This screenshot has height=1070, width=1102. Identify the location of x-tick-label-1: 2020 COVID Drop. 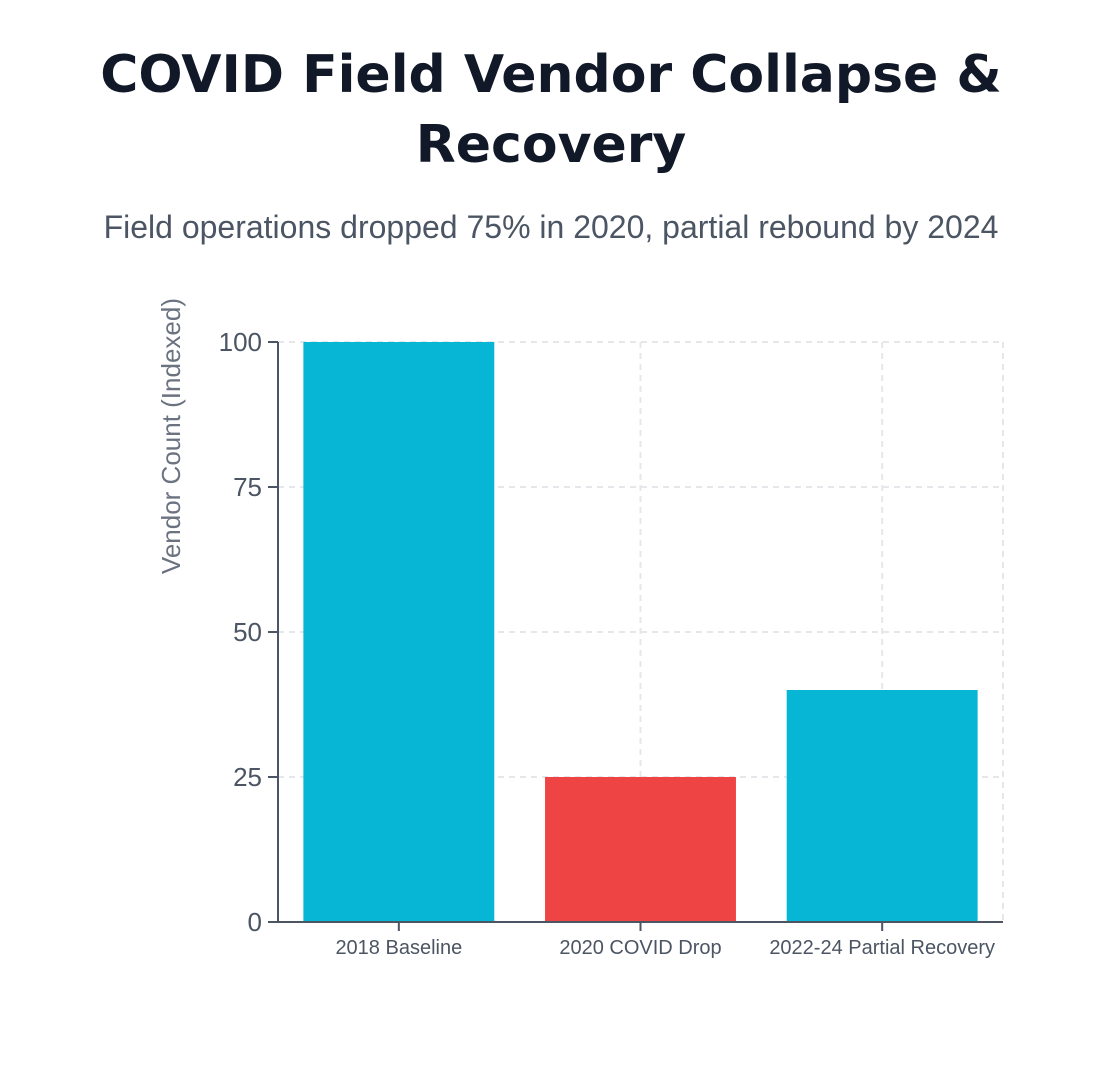
(640, 948).